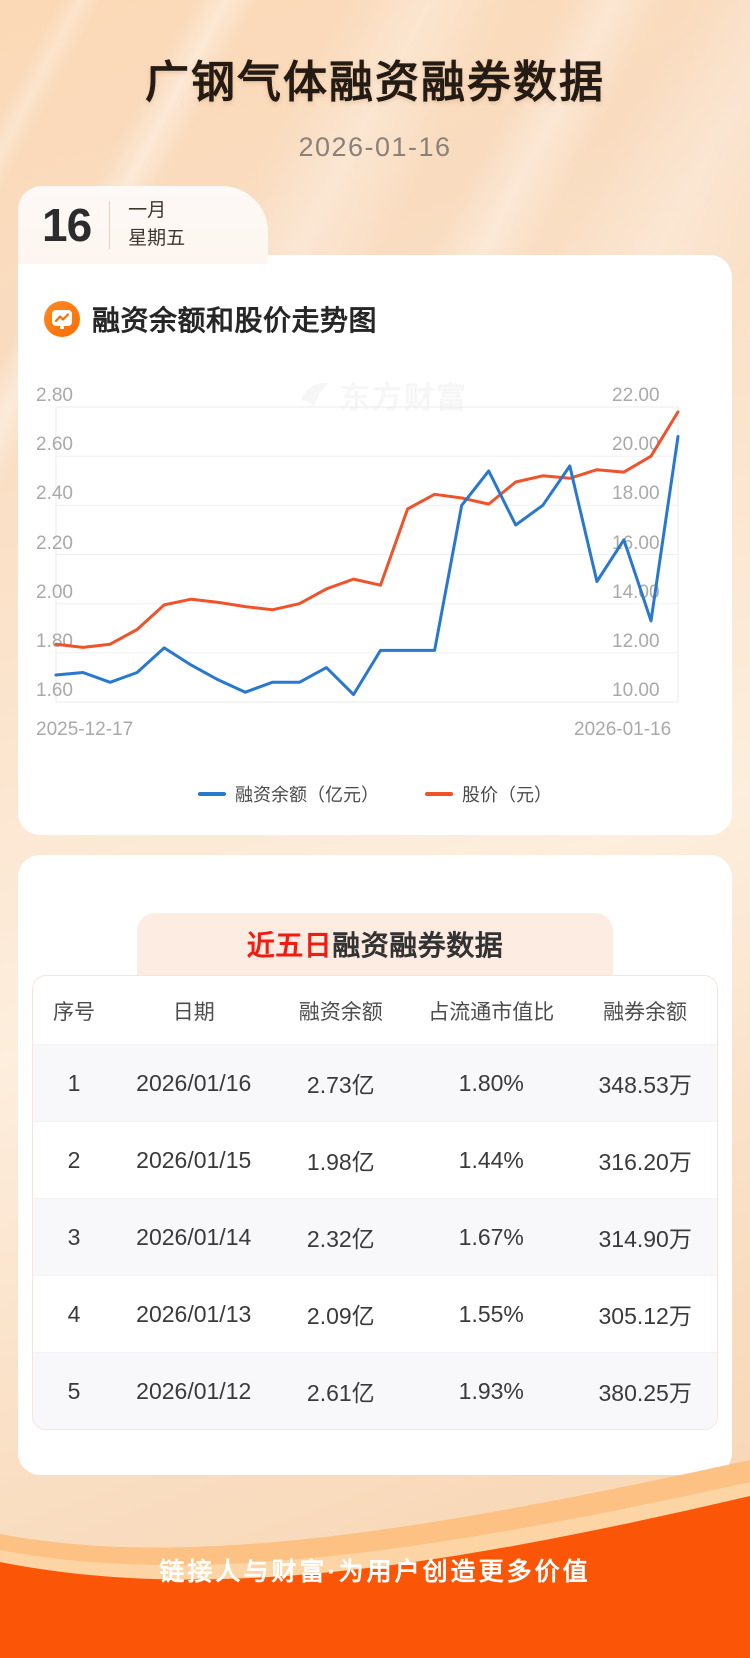  Describe the element at coordinates (341, 1160) in the screenshot. I see `row-balance: 1.98亿` at that location.